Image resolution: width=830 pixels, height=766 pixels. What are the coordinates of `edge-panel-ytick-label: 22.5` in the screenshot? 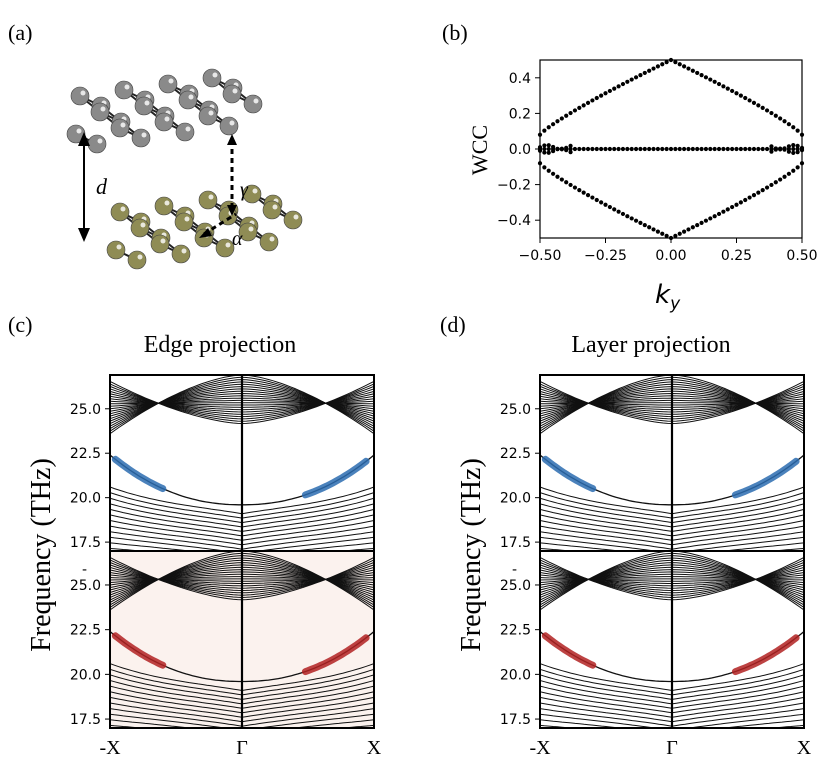 It's located at (85, 454).